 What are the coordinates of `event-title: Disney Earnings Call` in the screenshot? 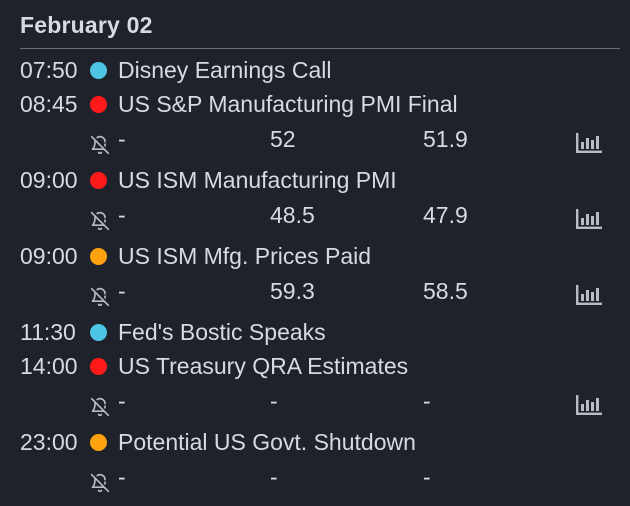 It's located at (225, 70).